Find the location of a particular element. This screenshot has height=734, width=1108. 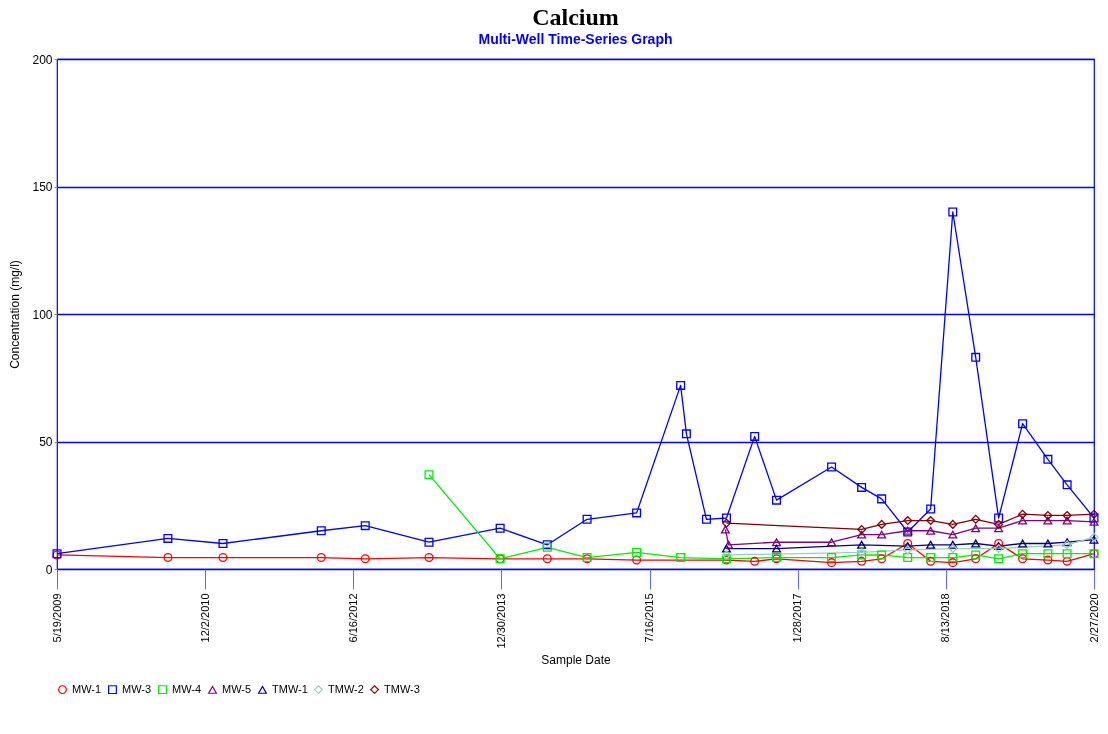

x-tick-label: 8/13/2018 is located at coordinates (945, 618).